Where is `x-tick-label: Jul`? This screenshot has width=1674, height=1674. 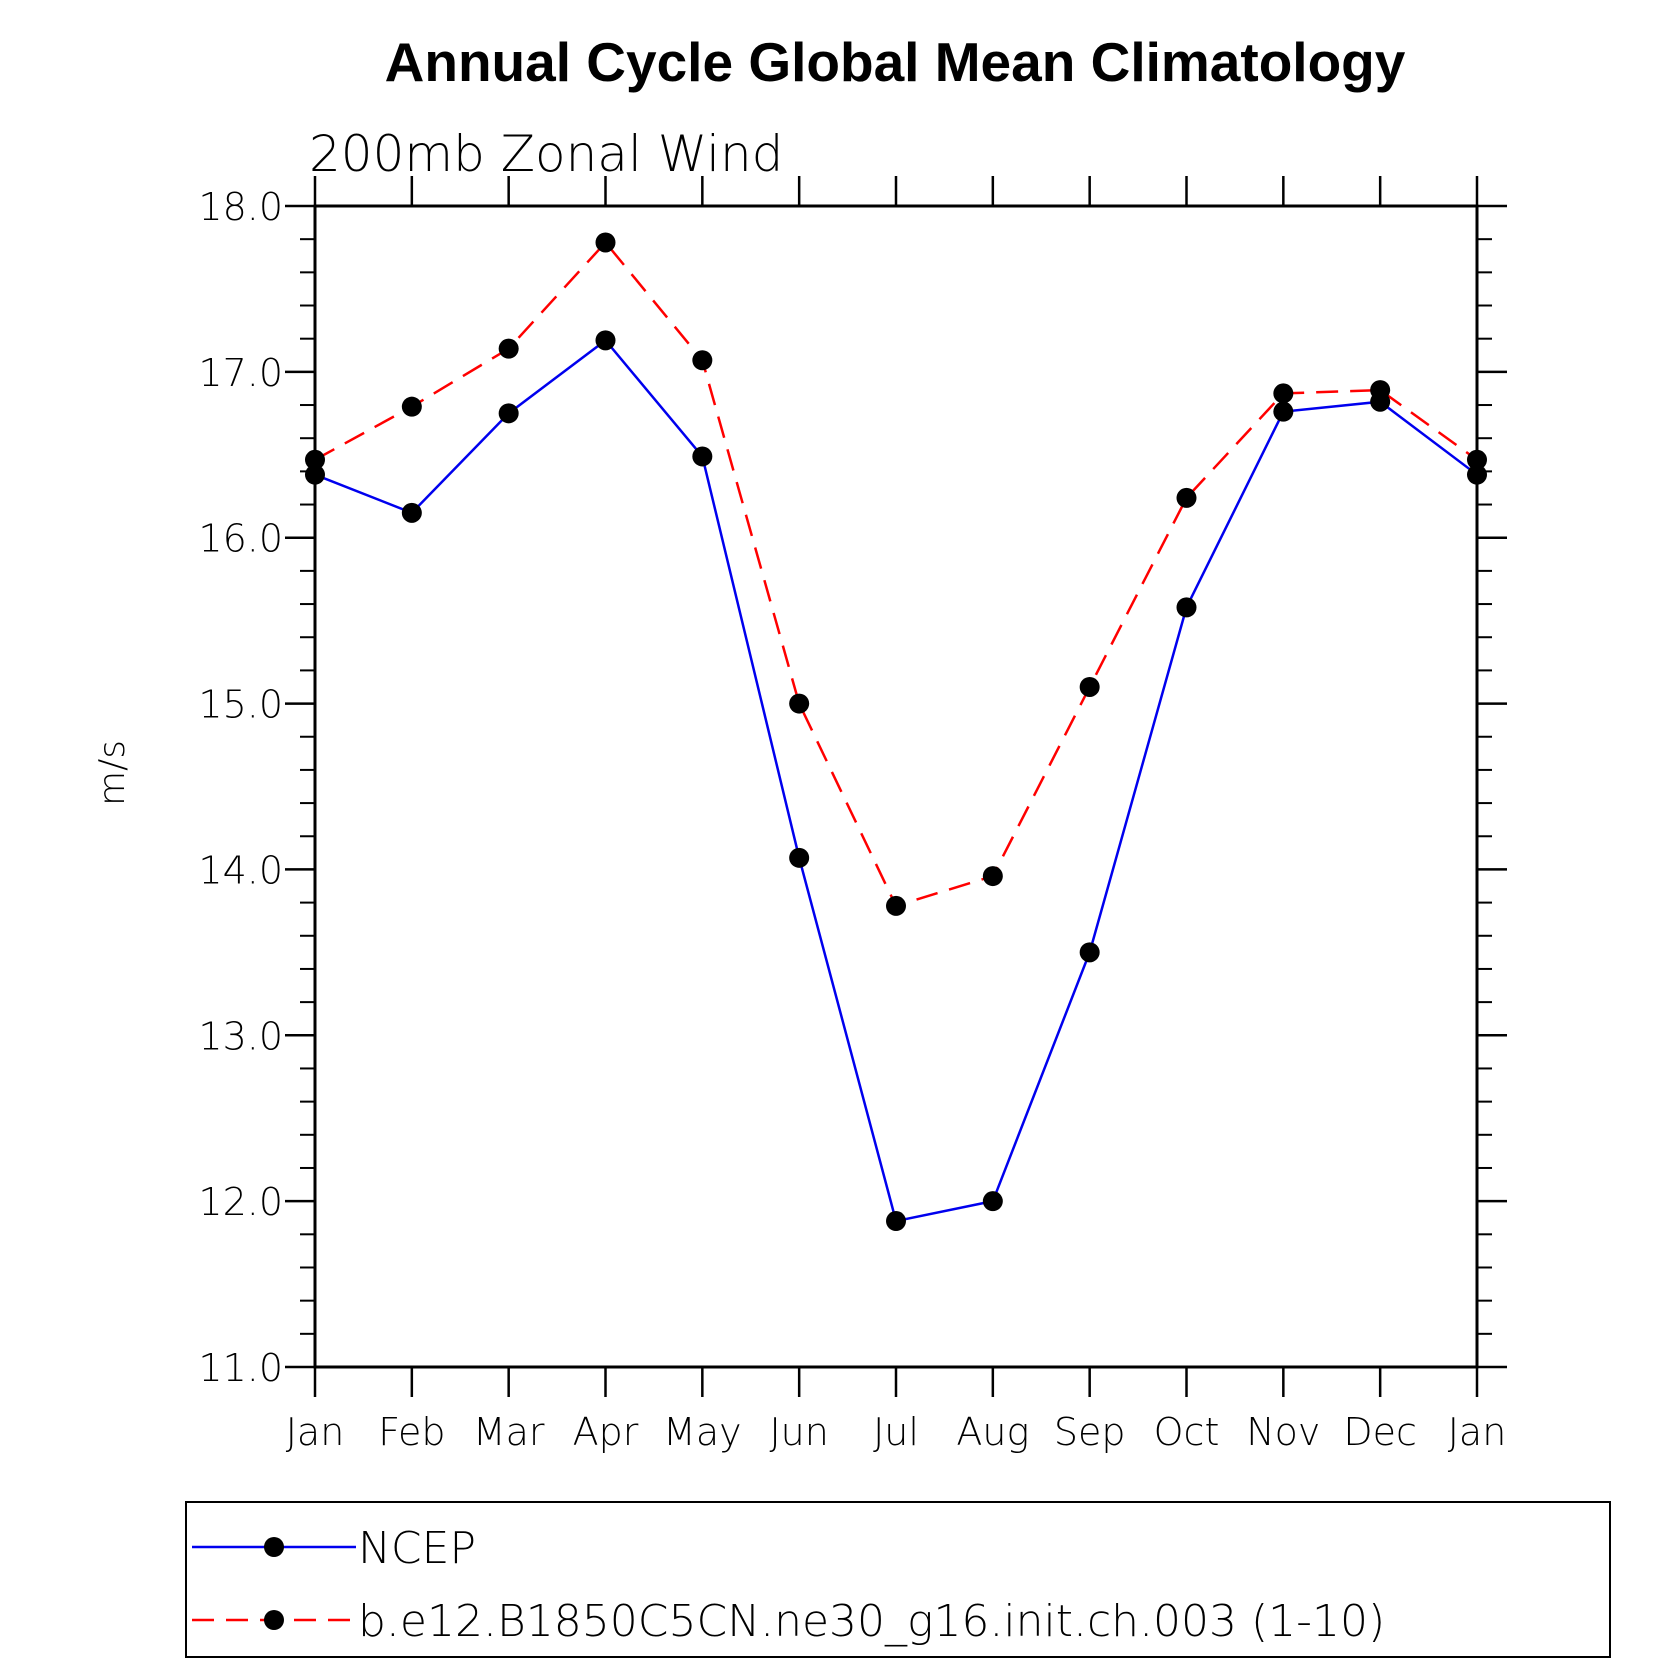 x-tick-label: Jul is located at coordinates (896, 1432).